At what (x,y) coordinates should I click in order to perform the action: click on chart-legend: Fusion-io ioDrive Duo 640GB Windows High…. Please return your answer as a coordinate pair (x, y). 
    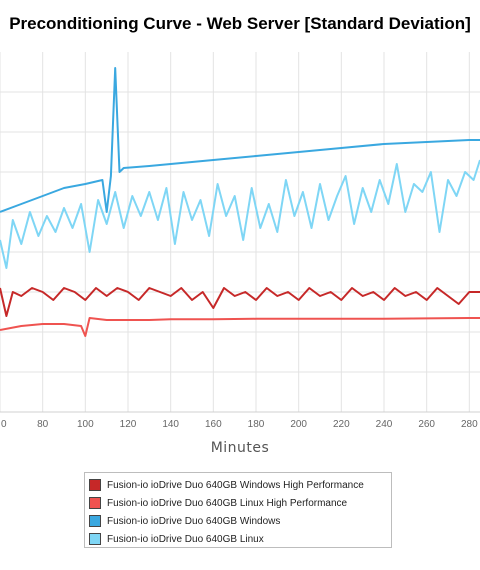
    Looking at the image, I should click on (238, 510).